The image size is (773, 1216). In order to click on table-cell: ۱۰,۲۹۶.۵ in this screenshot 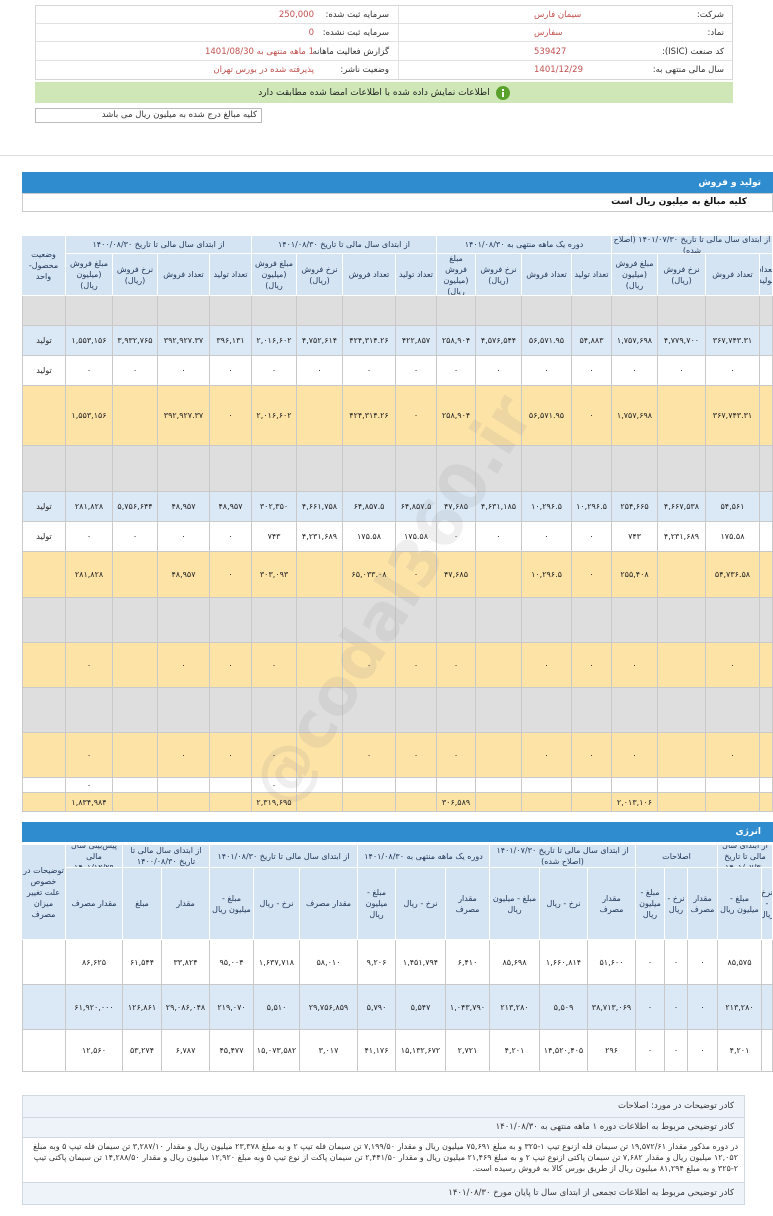, I will do `click(592, 507)`.